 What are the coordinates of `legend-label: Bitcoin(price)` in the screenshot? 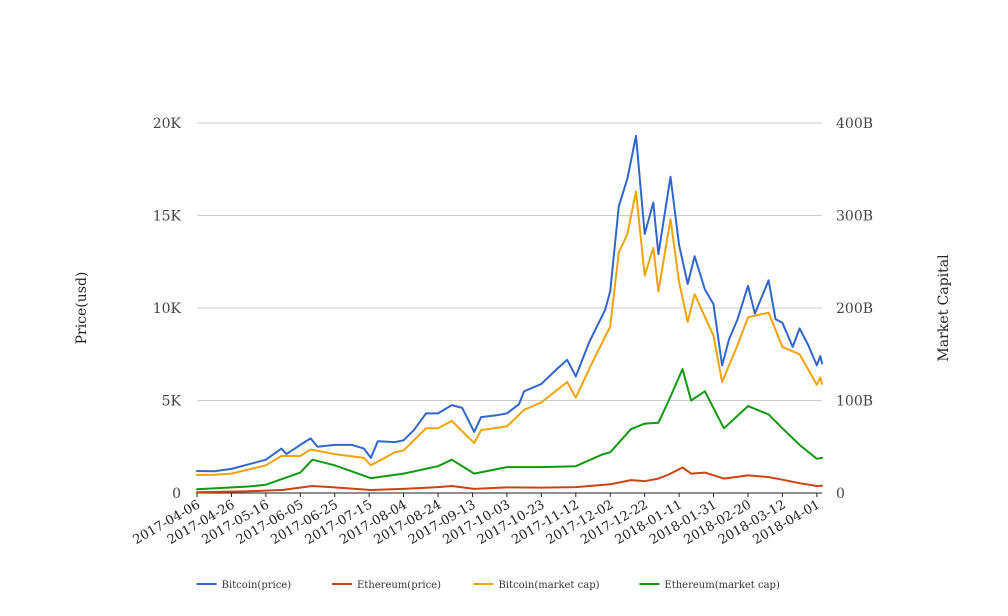 It's located at (257, 585).